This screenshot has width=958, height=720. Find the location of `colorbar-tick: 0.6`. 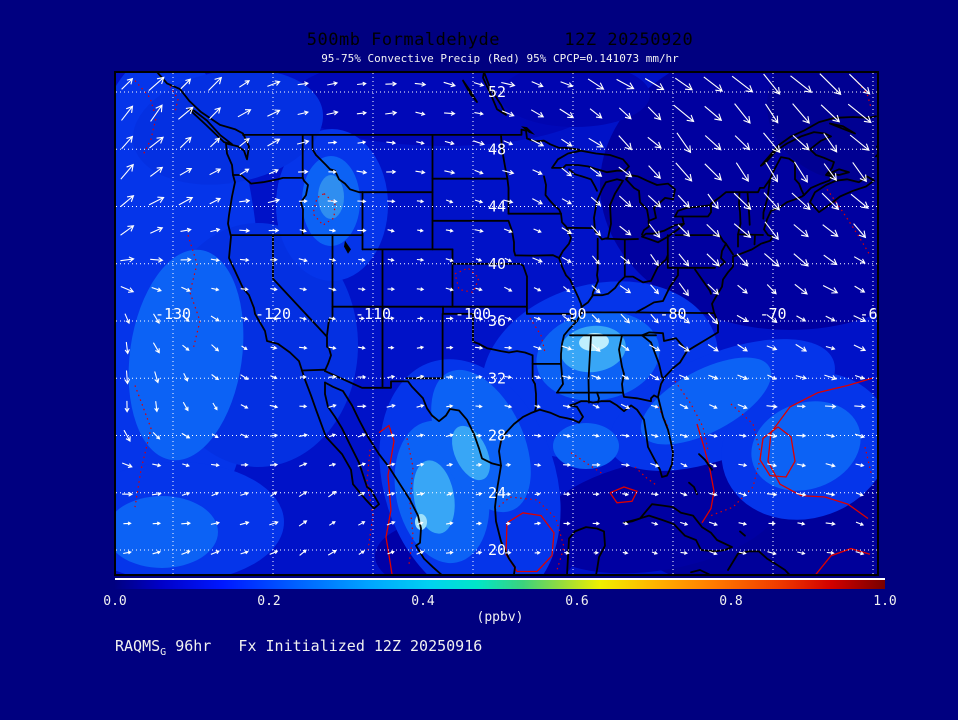

colorbar-tick: 0.6 is located at coordinates (577, 601).